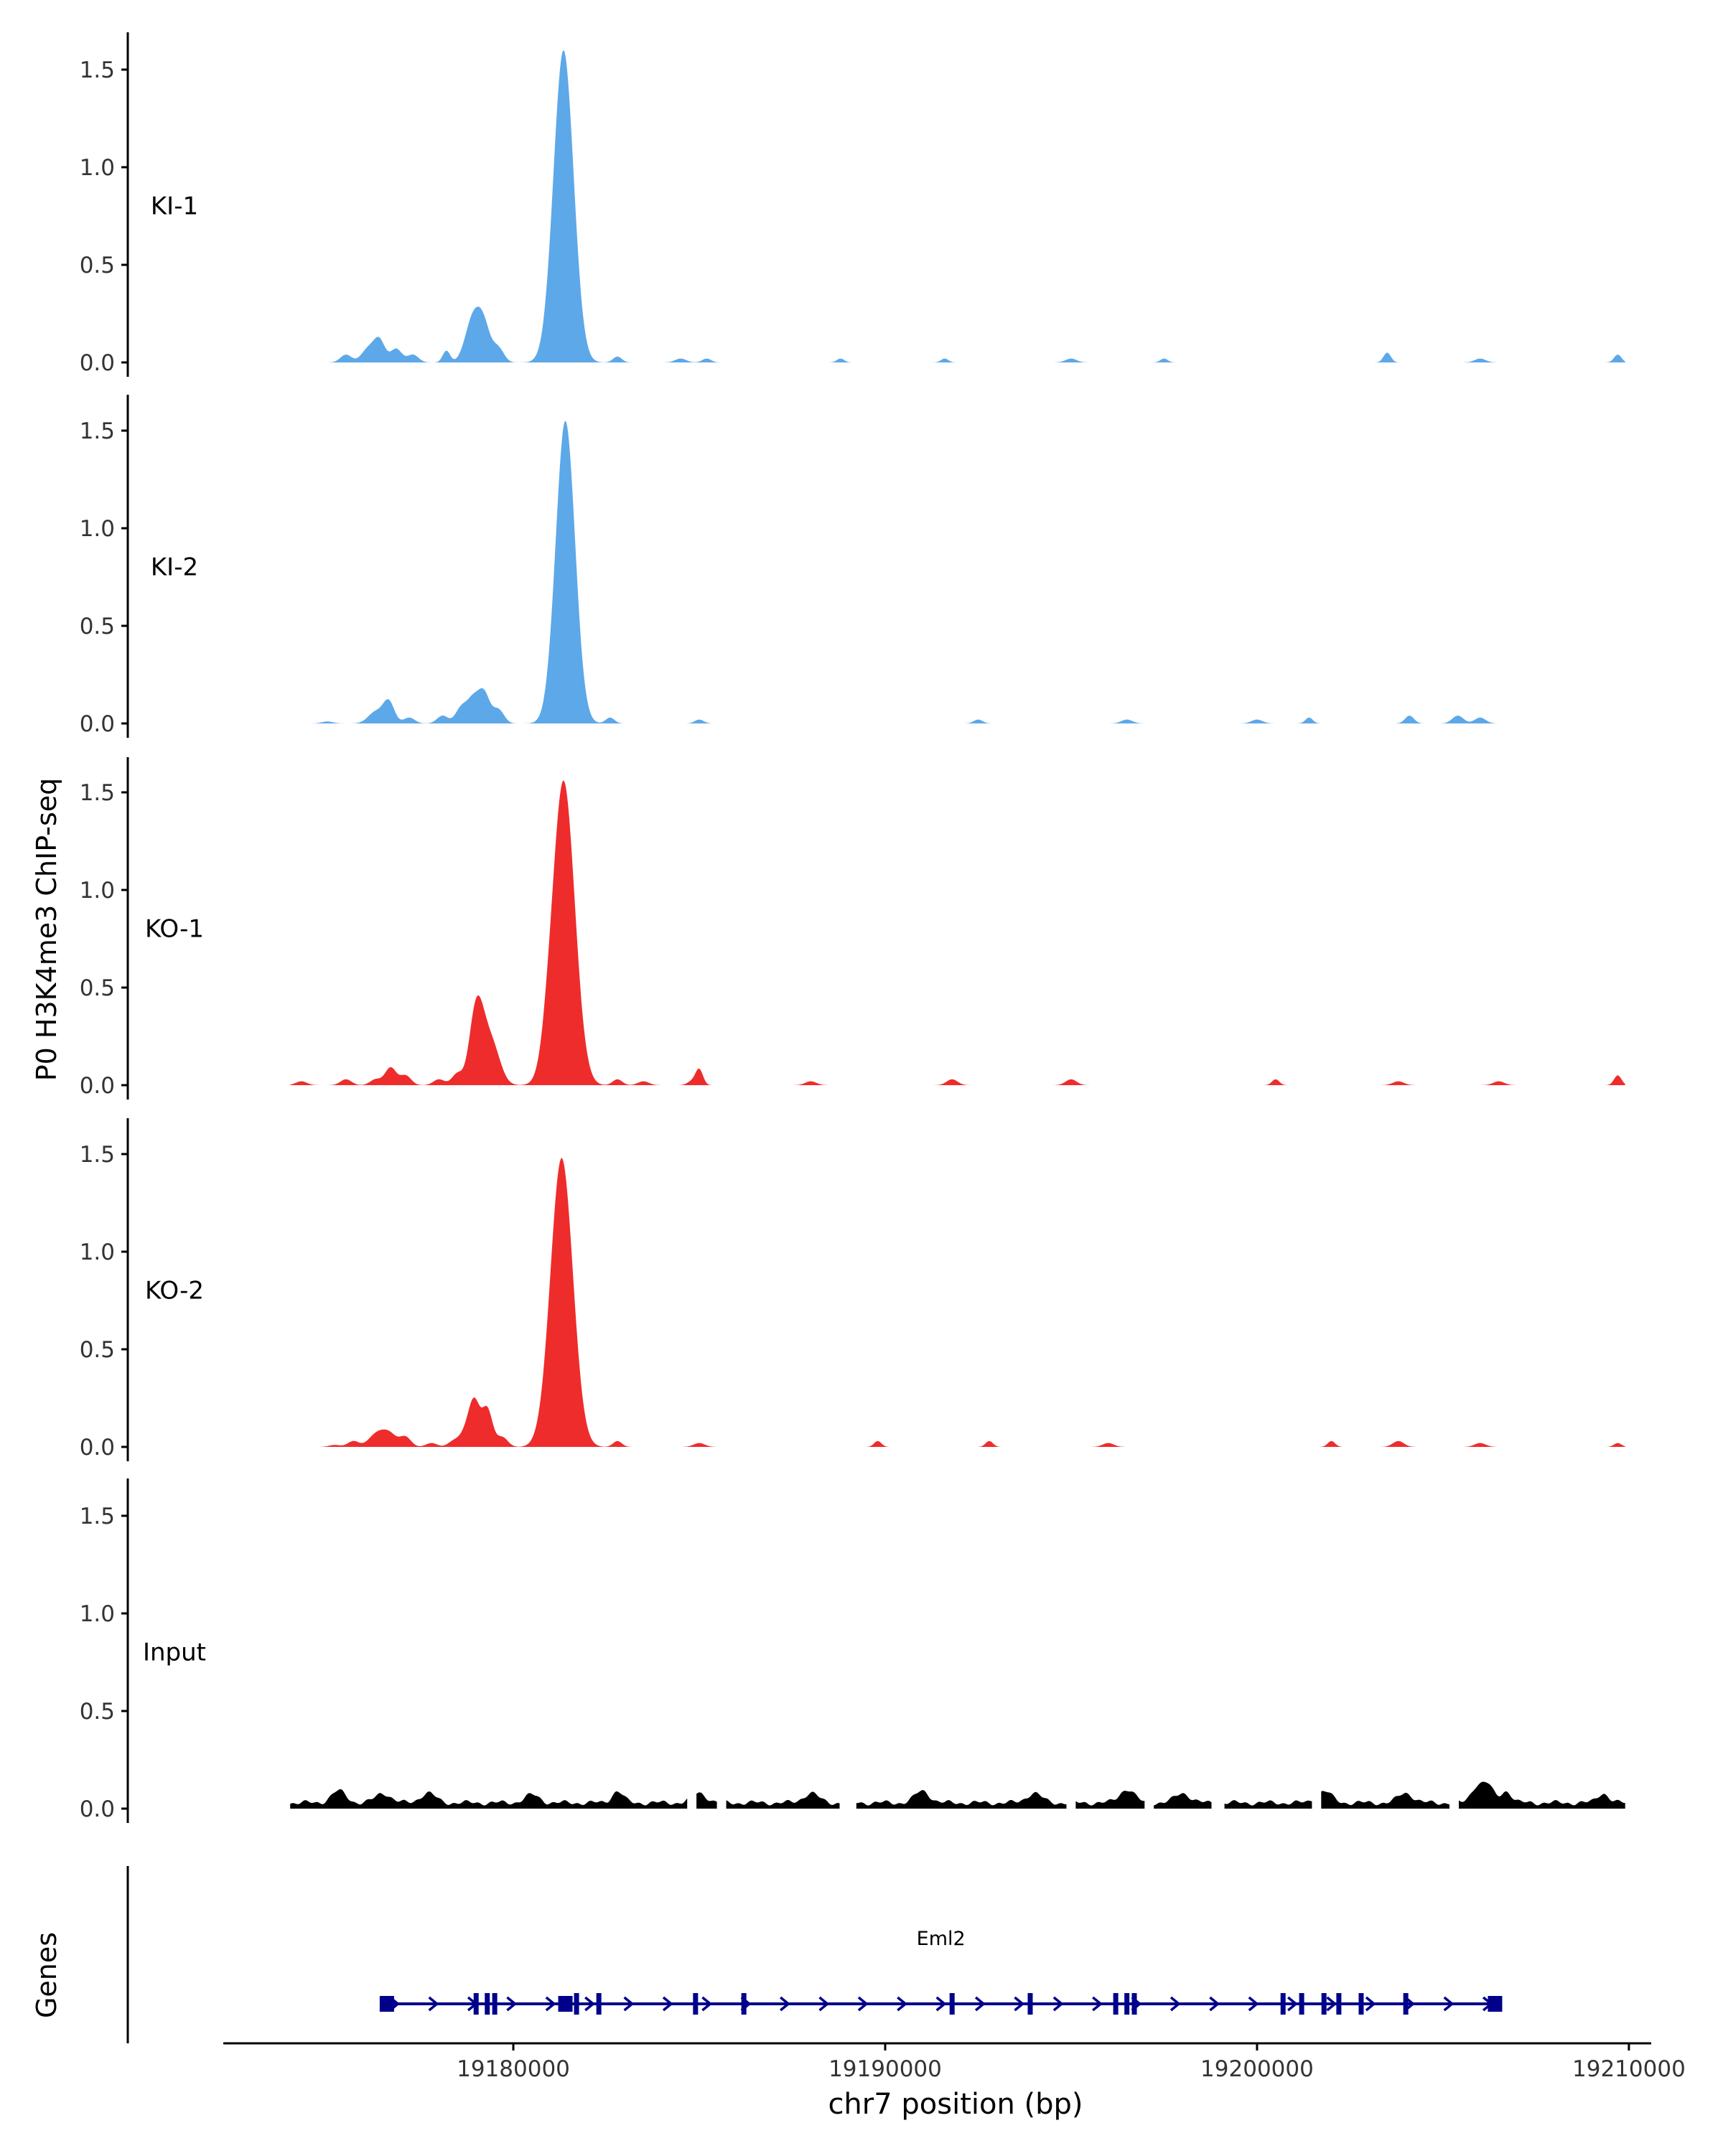 This screenshot has width=1723, height=2156. What do you see at coordinates (174, 1652) in the screenshot?
I see `track-label: Input` at bounding box center [174, 1652].